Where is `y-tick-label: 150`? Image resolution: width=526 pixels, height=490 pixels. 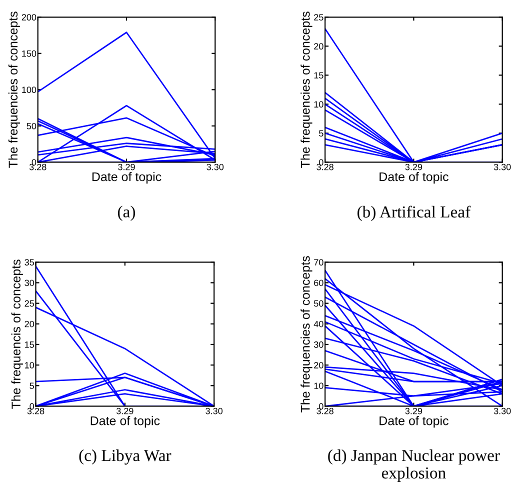
y-tick-label: 150 is located at coordinates (29, 53).